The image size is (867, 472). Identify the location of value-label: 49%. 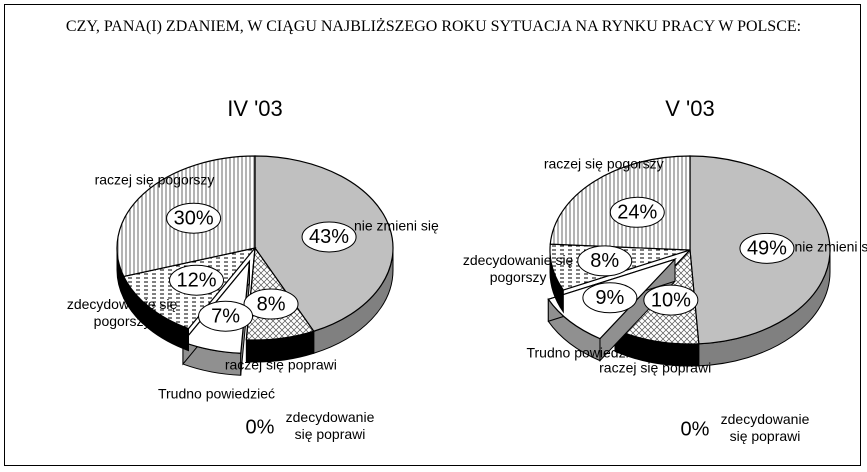
(767, 249).